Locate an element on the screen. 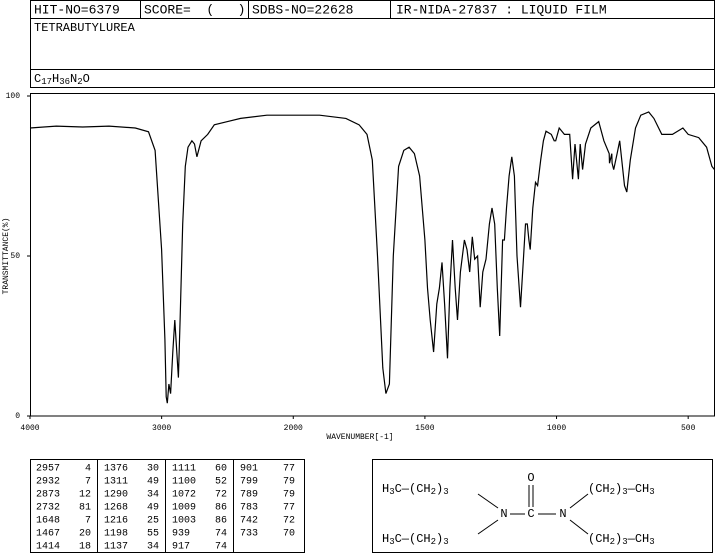  structure-bonds is located at coordinates (533, 510).